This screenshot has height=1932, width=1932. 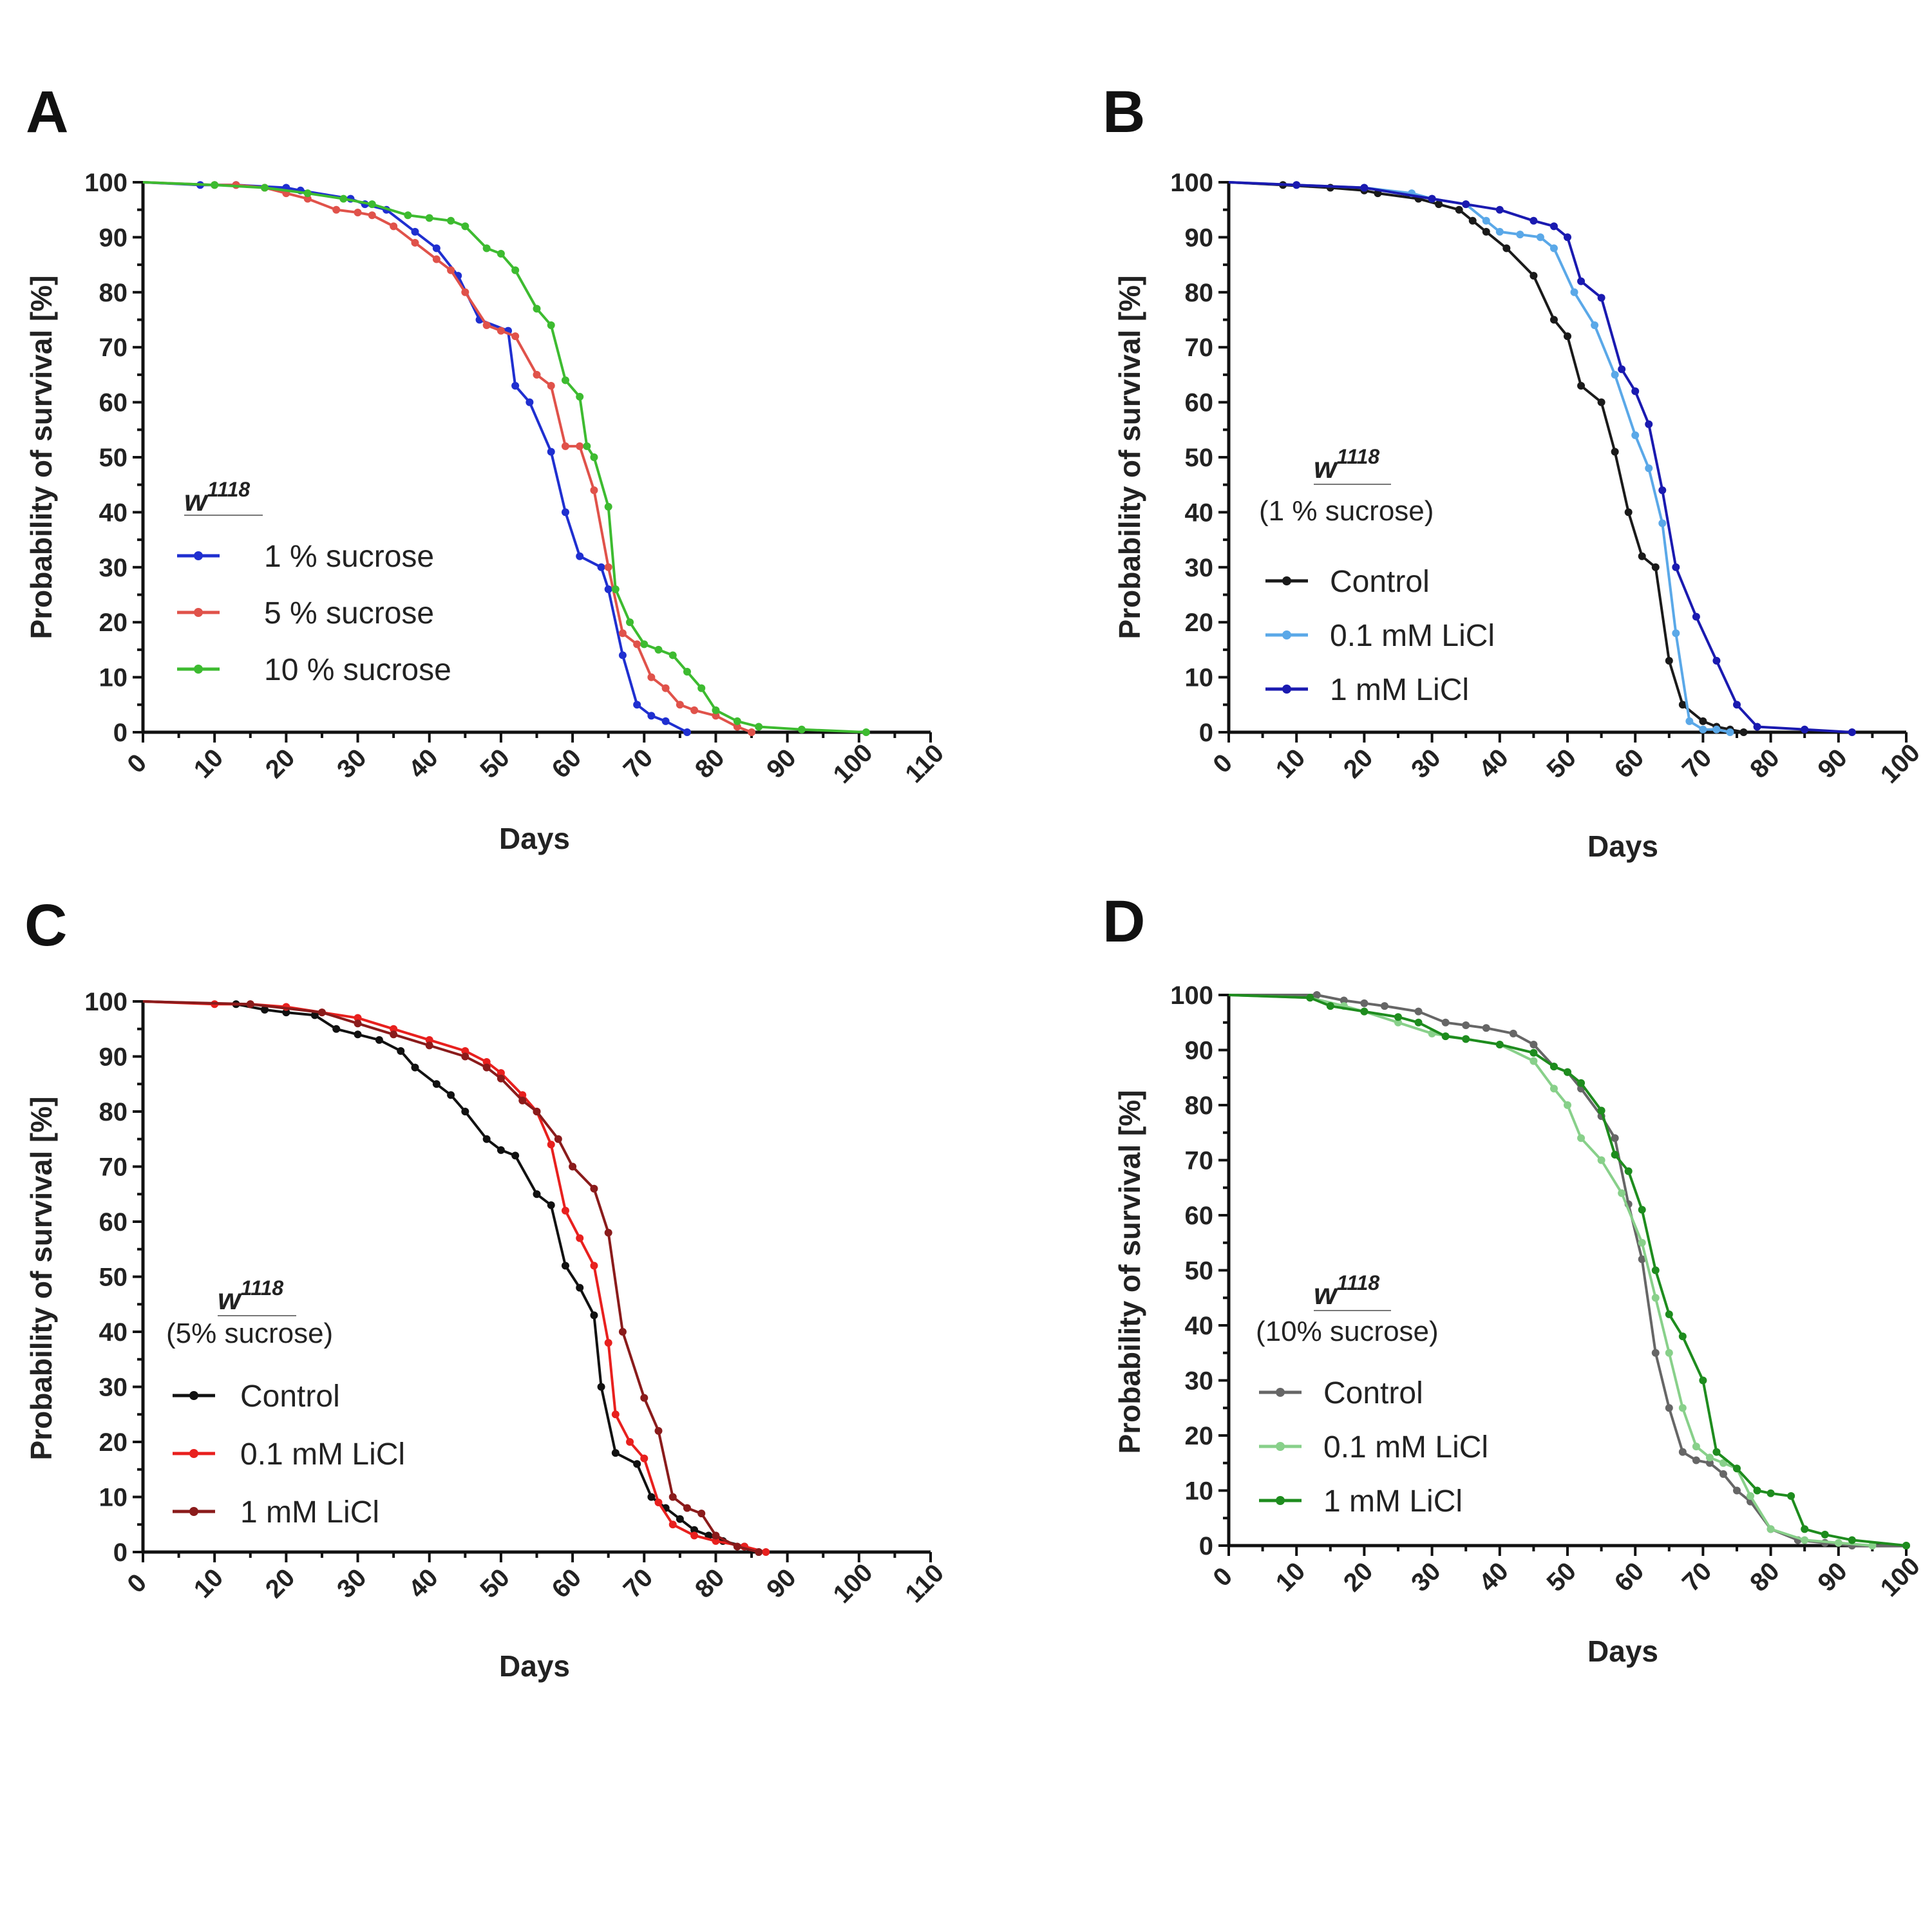 I want to click on legend-label: Control, so click(x=1380, y=582).